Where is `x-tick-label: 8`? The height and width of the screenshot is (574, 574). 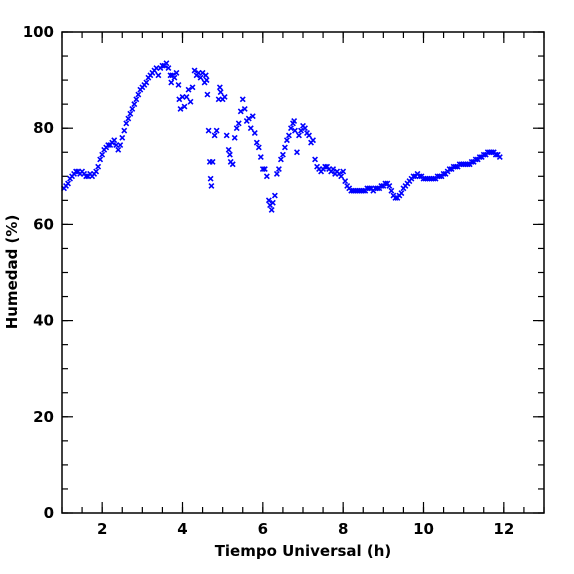
x-tick-label: 8 is located at coordinates (343, 529).